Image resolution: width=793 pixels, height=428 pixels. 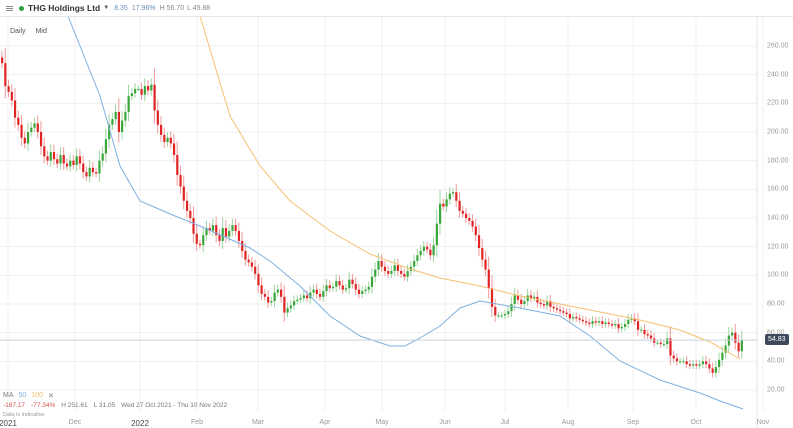 I want to click on period-high: H 251.61, so click(x=74, y=405).